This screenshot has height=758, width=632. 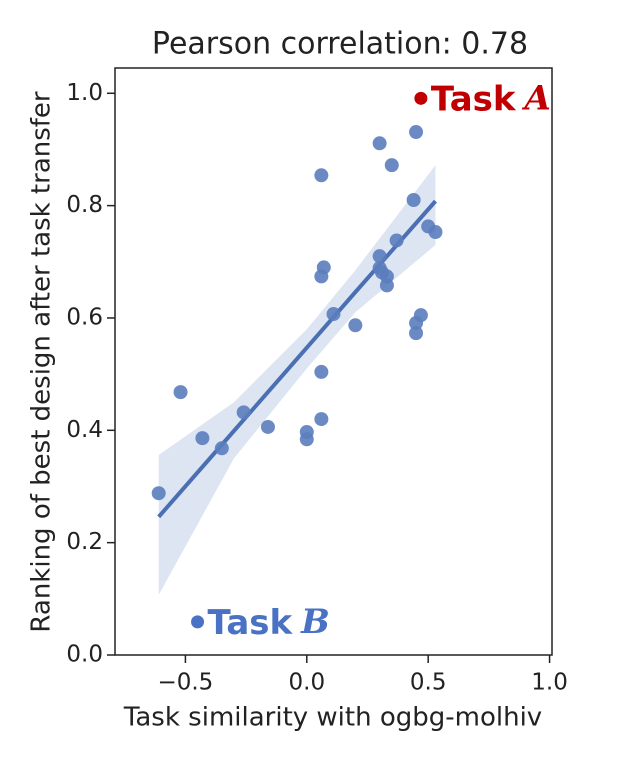 What do you see at coordinates (84, 655) in the screenshot?
I see `y-tick-label: 0.0` at bounding box center [84, 655].